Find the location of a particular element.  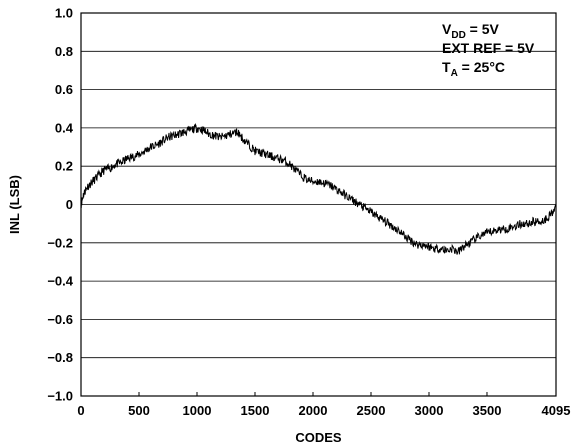

y-tick-label: 0.2 is located at coordinates (64, 166).